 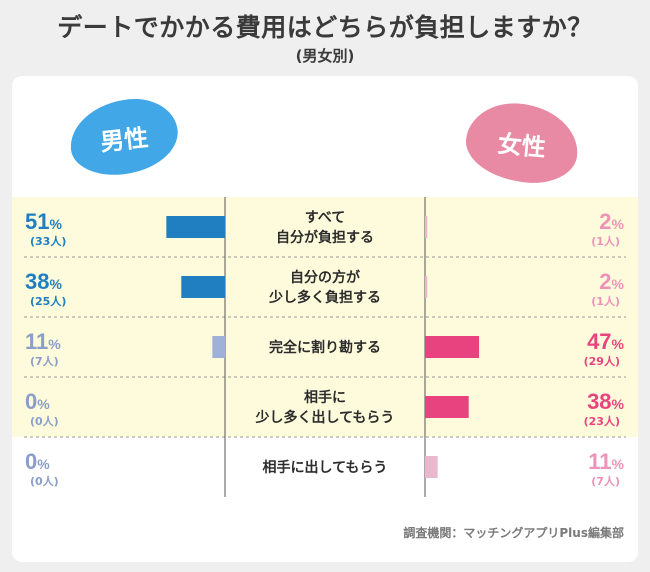 I want to click on male-percent-label: 0%, so click(x=37, y=461).